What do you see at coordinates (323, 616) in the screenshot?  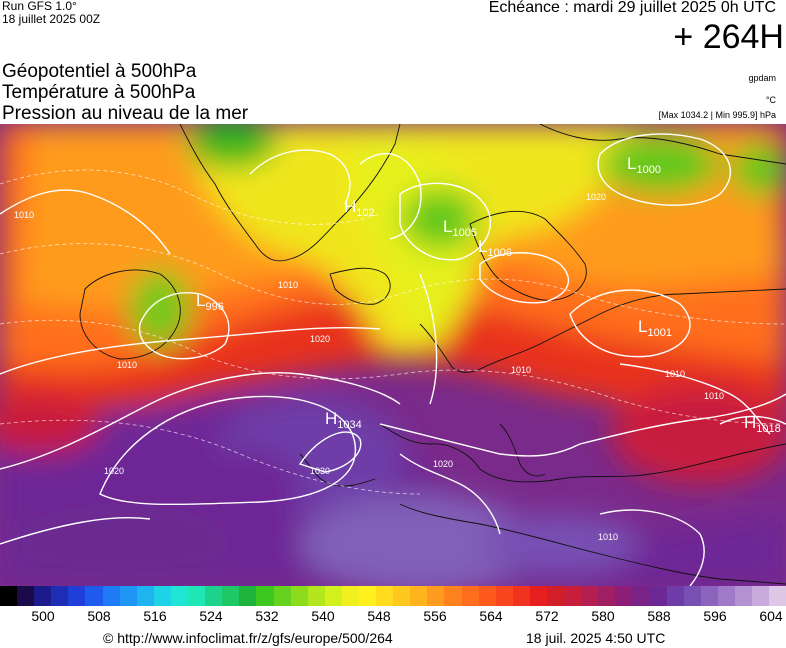 I see `color-scale-tick-label: 540` at bounding box center [323, 616].